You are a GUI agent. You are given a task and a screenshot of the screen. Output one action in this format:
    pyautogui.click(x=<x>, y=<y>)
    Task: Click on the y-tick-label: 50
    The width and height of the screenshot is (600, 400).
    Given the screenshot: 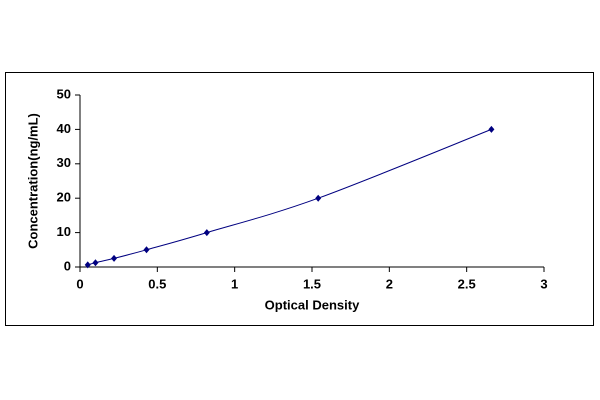 What is the action you would take?
    pyautogui.click(x=64, y=93)
    